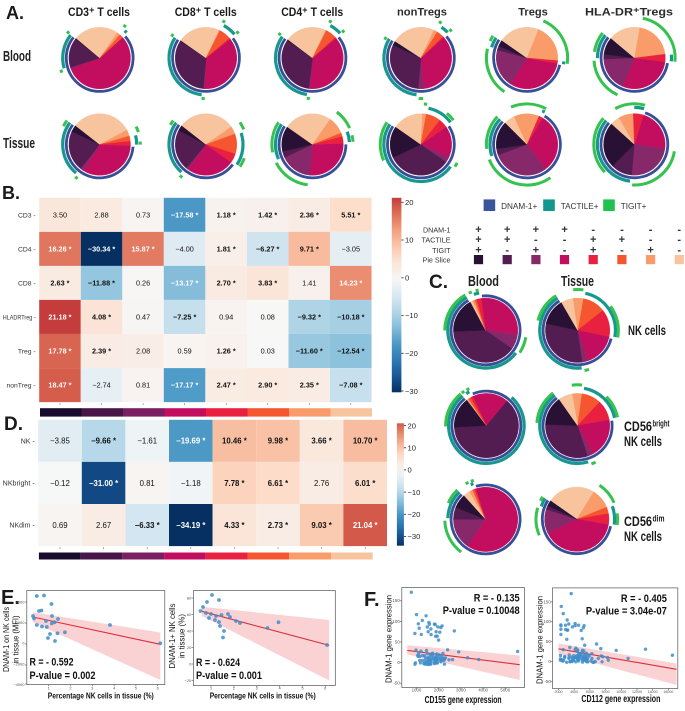 The width and height of the screenshot is (685, 711). What do you see at coordinates (325, 688) in the screenshot?
I see `svg-text: 6` at bounding box center [325, 688].